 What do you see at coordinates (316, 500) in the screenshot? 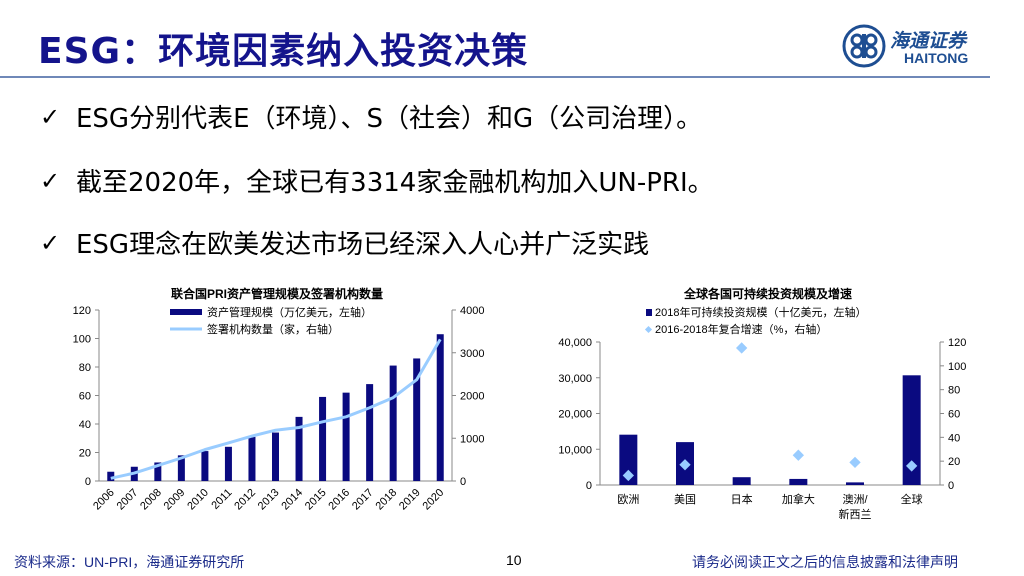
I see `chart1-x-tick-label: 2015` at bounding box center [316, 500].